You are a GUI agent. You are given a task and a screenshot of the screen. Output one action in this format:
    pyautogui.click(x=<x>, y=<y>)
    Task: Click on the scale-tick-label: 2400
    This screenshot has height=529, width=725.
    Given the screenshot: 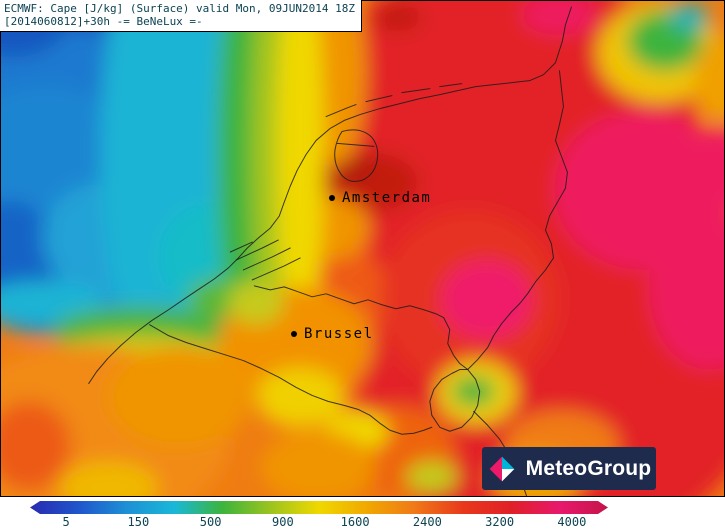 What is the action you would take?
    pyautogui.click(x=427, y=522)
    